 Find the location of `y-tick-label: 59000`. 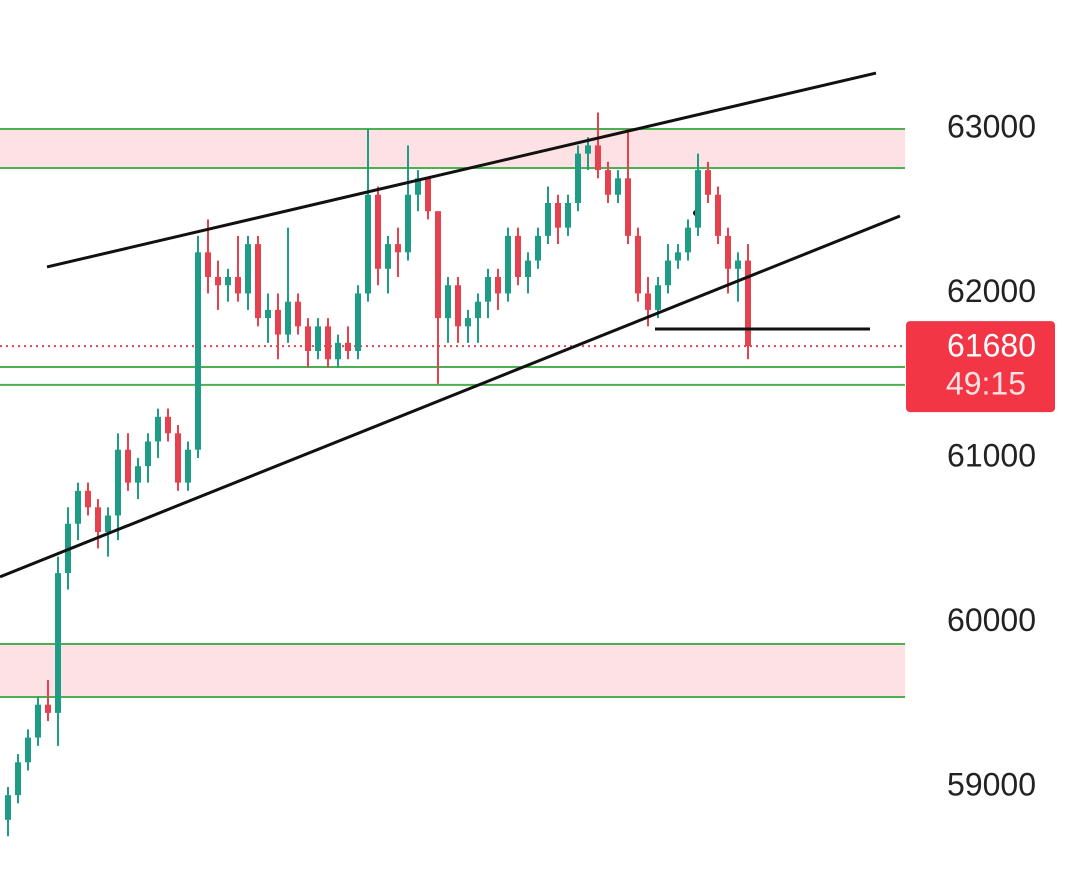

y-tick-label: 59000 is located at coordinates (991, 784).